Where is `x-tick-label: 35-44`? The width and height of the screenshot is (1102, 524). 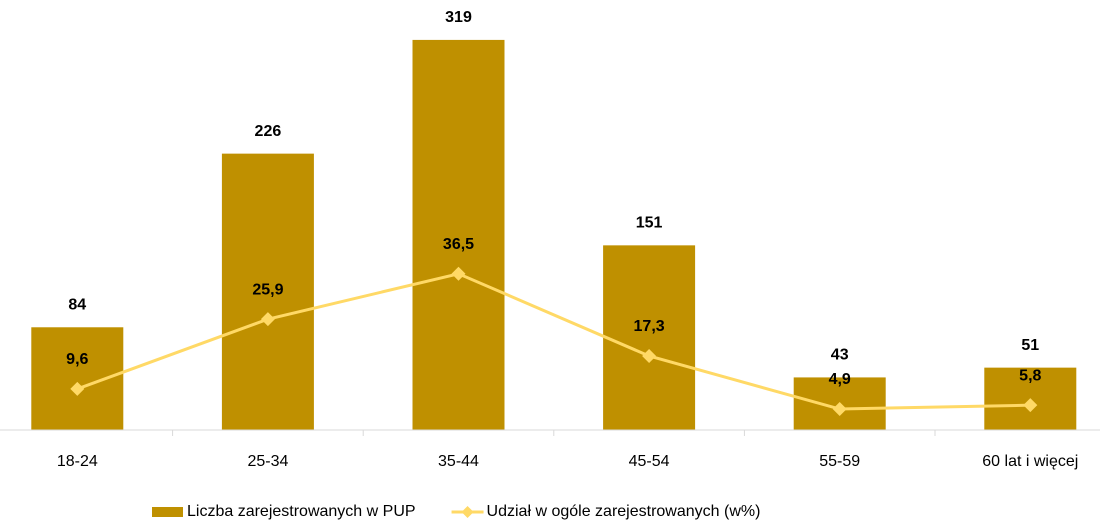 x-tick-label: 35-44 is located at coordinates (458, 461).